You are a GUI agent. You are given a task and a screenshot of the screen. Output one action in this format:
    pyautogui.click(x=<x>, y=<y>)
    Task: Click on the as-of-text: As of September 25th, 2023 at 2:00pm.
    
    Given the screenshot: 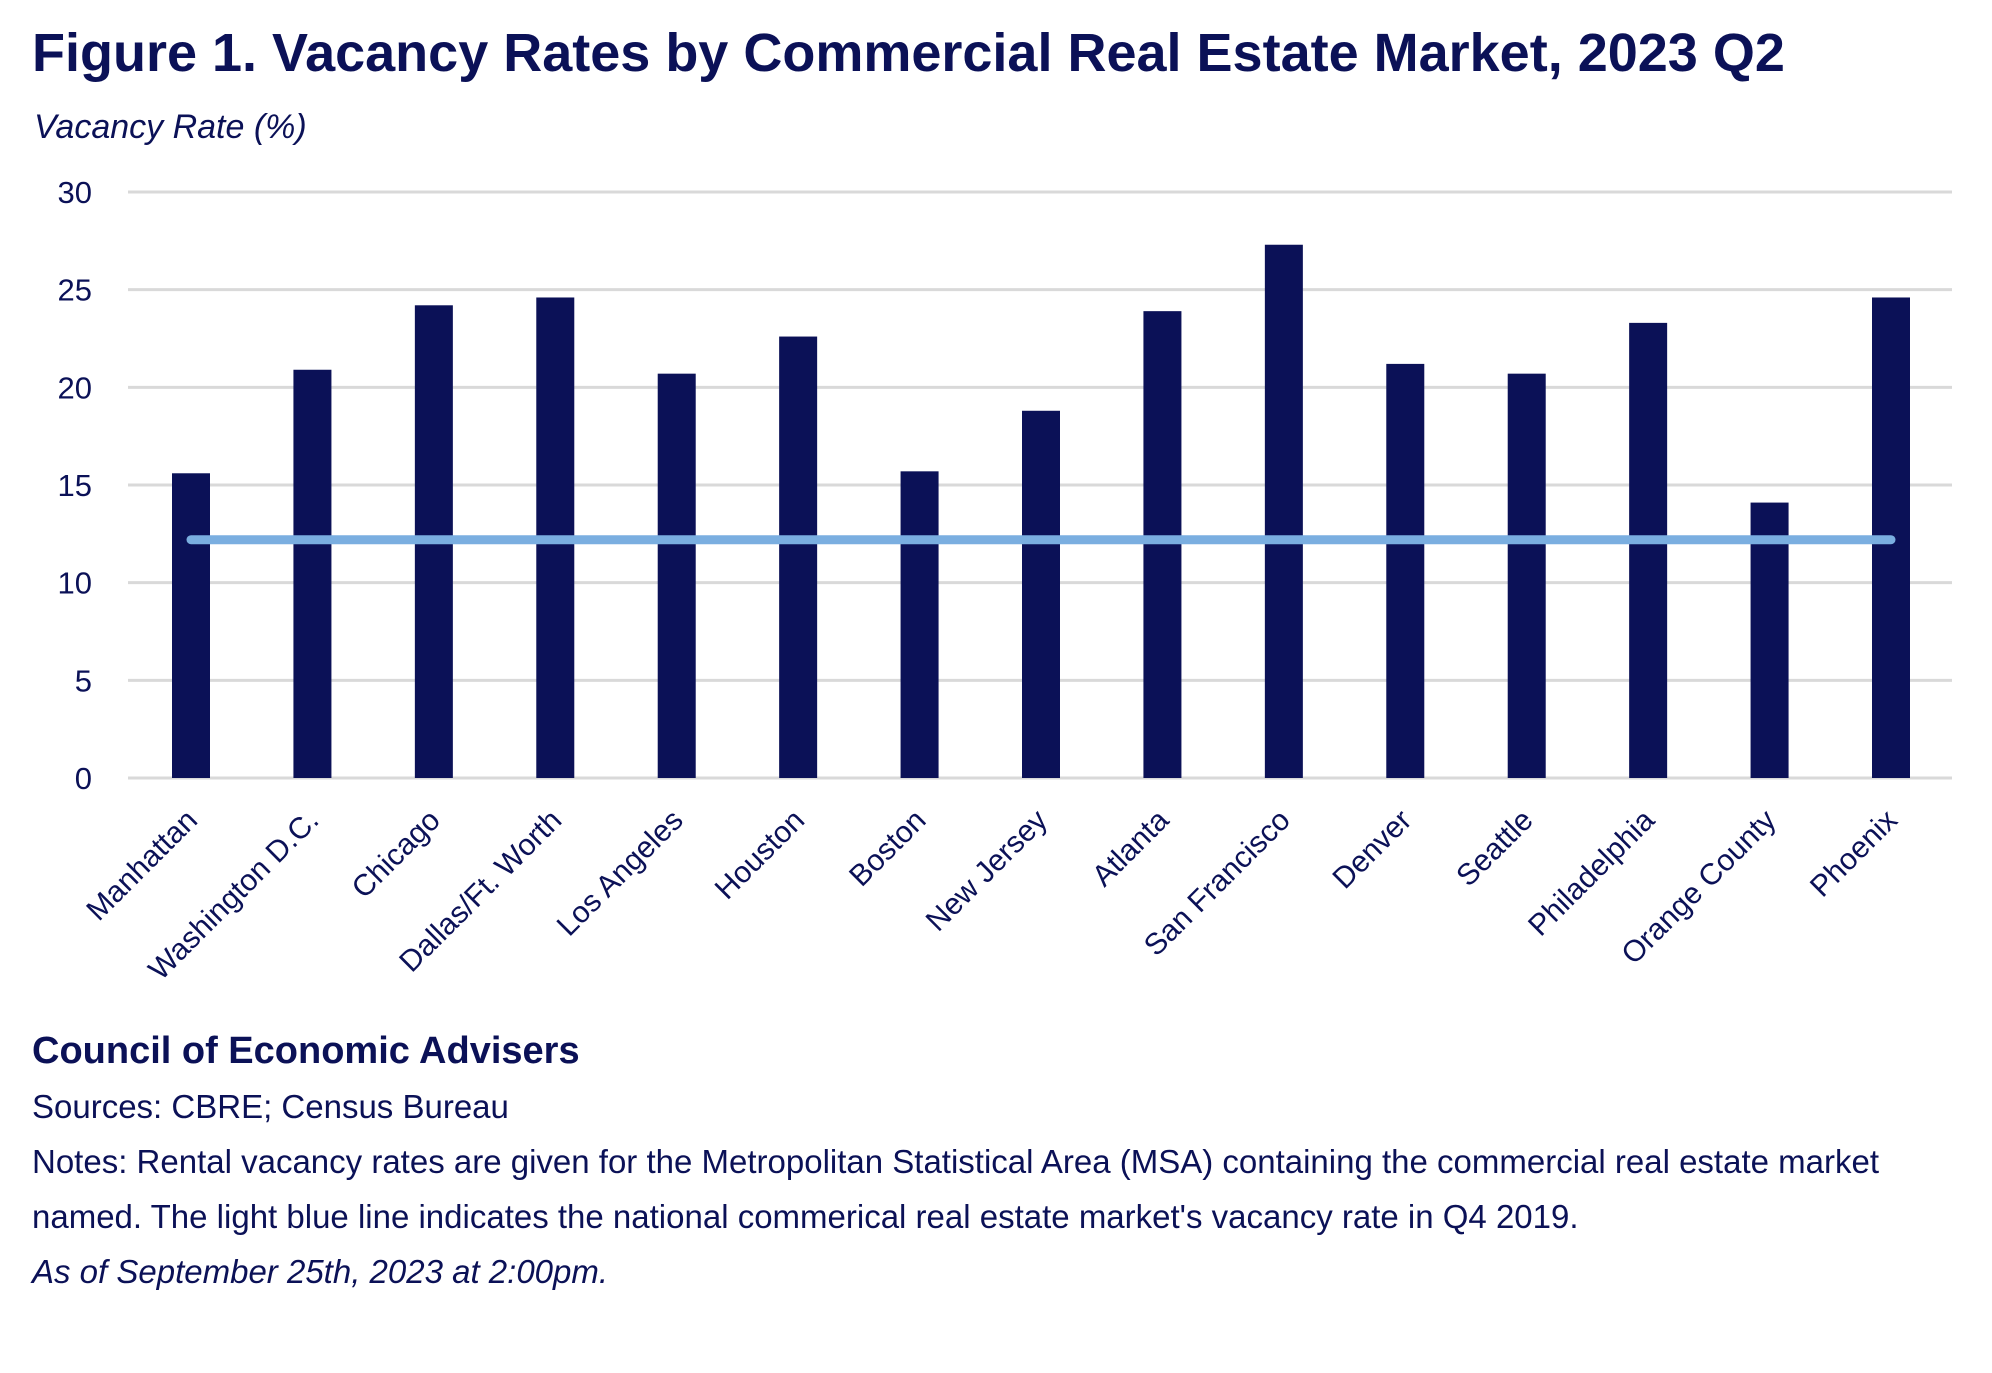 What is the action you would take?
    pyautogui.click(x=320, y=1271)
    